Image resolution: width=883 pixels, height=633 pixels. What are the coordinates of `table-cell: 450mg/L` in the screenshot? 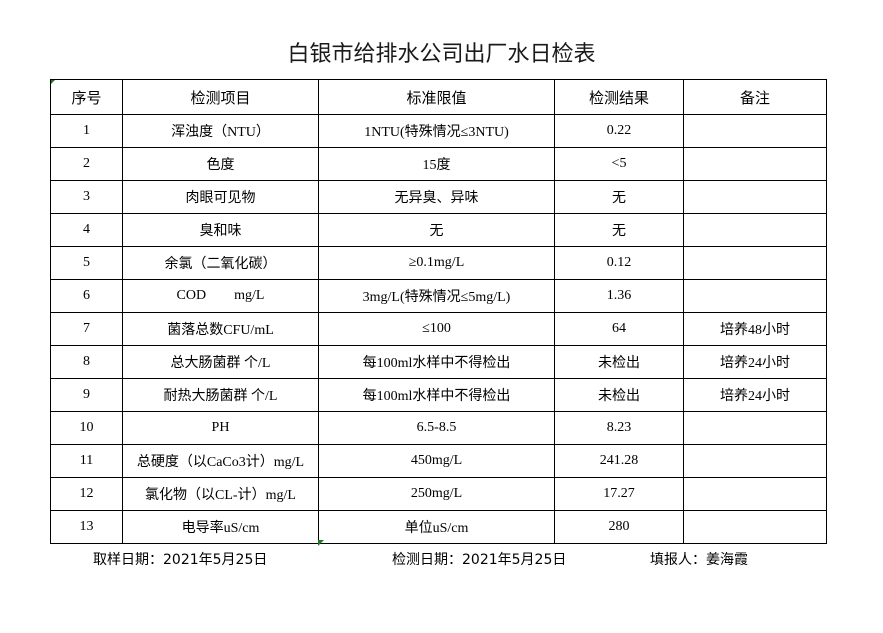 It's located at (436, 461).